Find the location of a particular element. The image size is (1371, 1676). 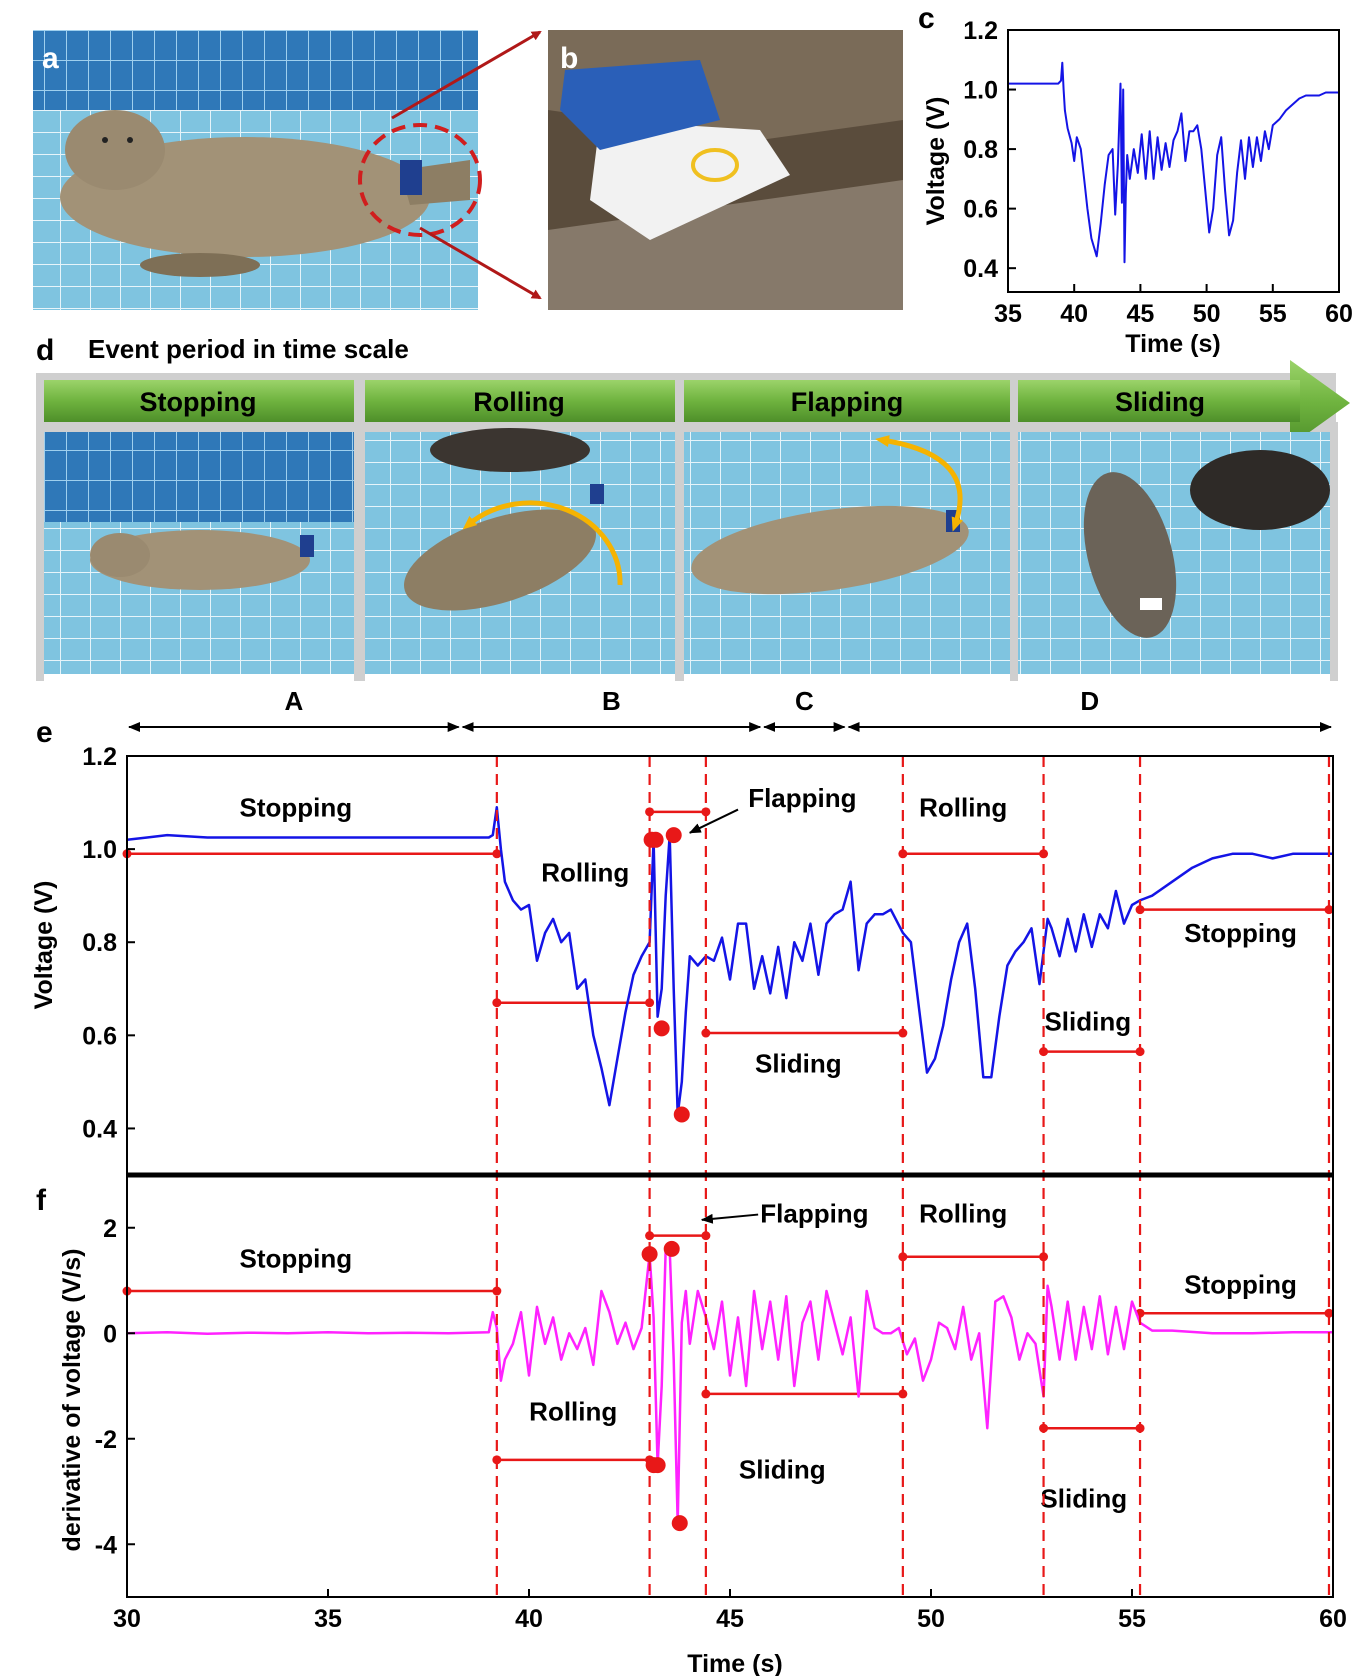

f-xtick-label: 60 is located at coordinates (1333, 1619).